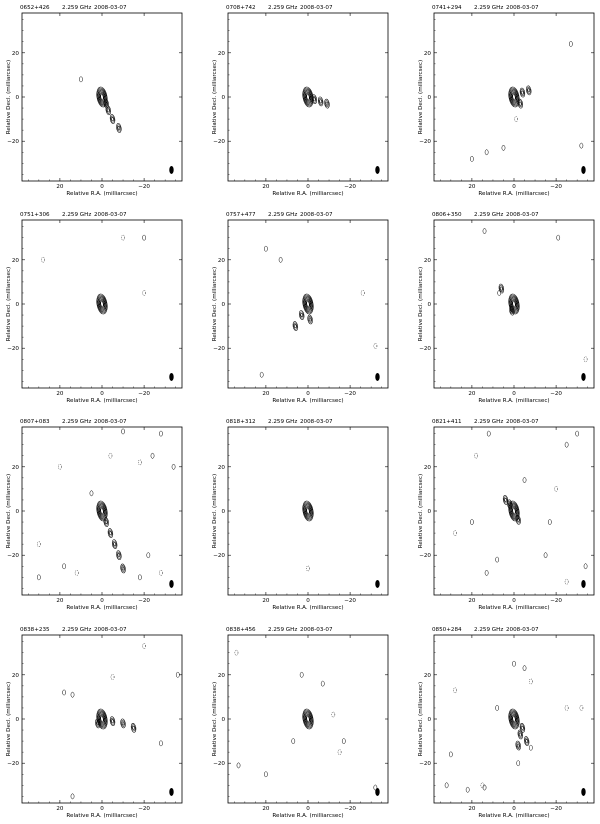 Image resolution: width=600 pixels, height=824 pixels. Describe the element at coordinates (171, 169) in the screenshot. I see `beam-ellipse` at that location.